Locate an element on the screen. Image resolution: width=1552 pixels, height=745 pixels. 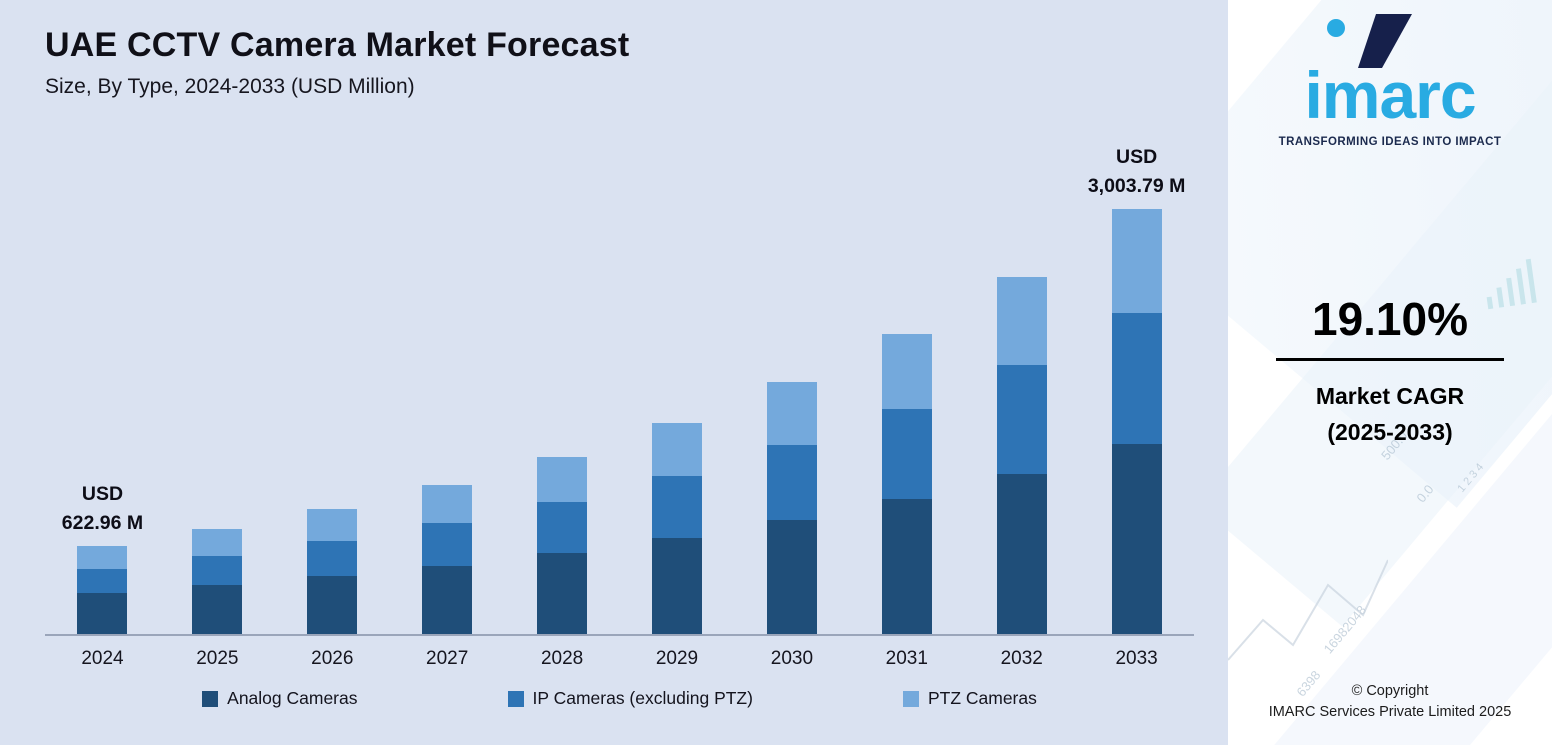
bar-2027 is located at coordinates (447, 559).